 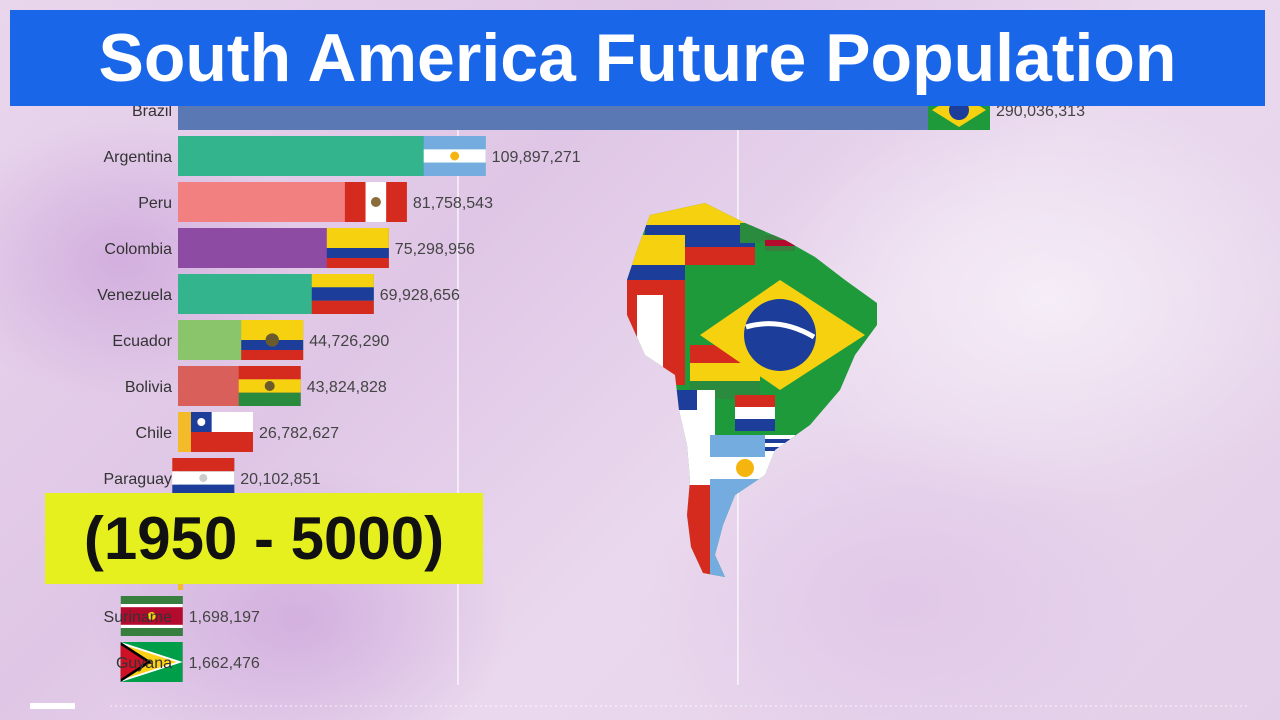 I want to click on guyana-flag-icon, so click(x=151, y=662).